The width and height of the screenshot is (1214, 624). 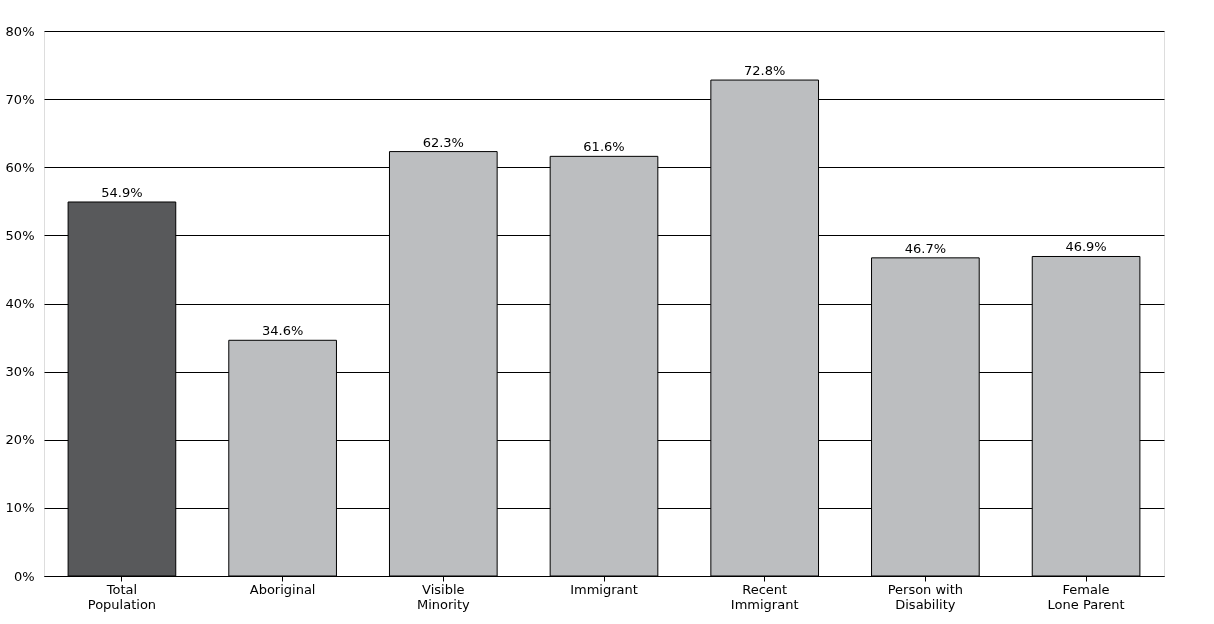 What do you see at coordinates (20, 372) in the screenshot?
I see `y-tick-label: 30%` at bounding box center [20, 372].